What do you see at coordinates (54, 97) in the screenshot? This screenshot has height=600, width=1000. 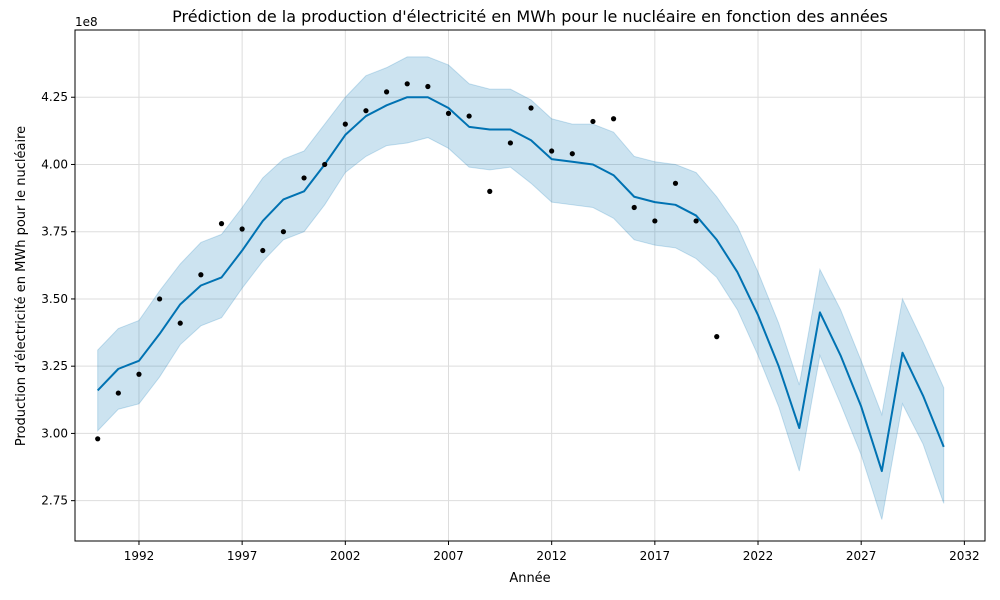 I see `y-tick-label: 4.25` at bounding box center [54, 97].